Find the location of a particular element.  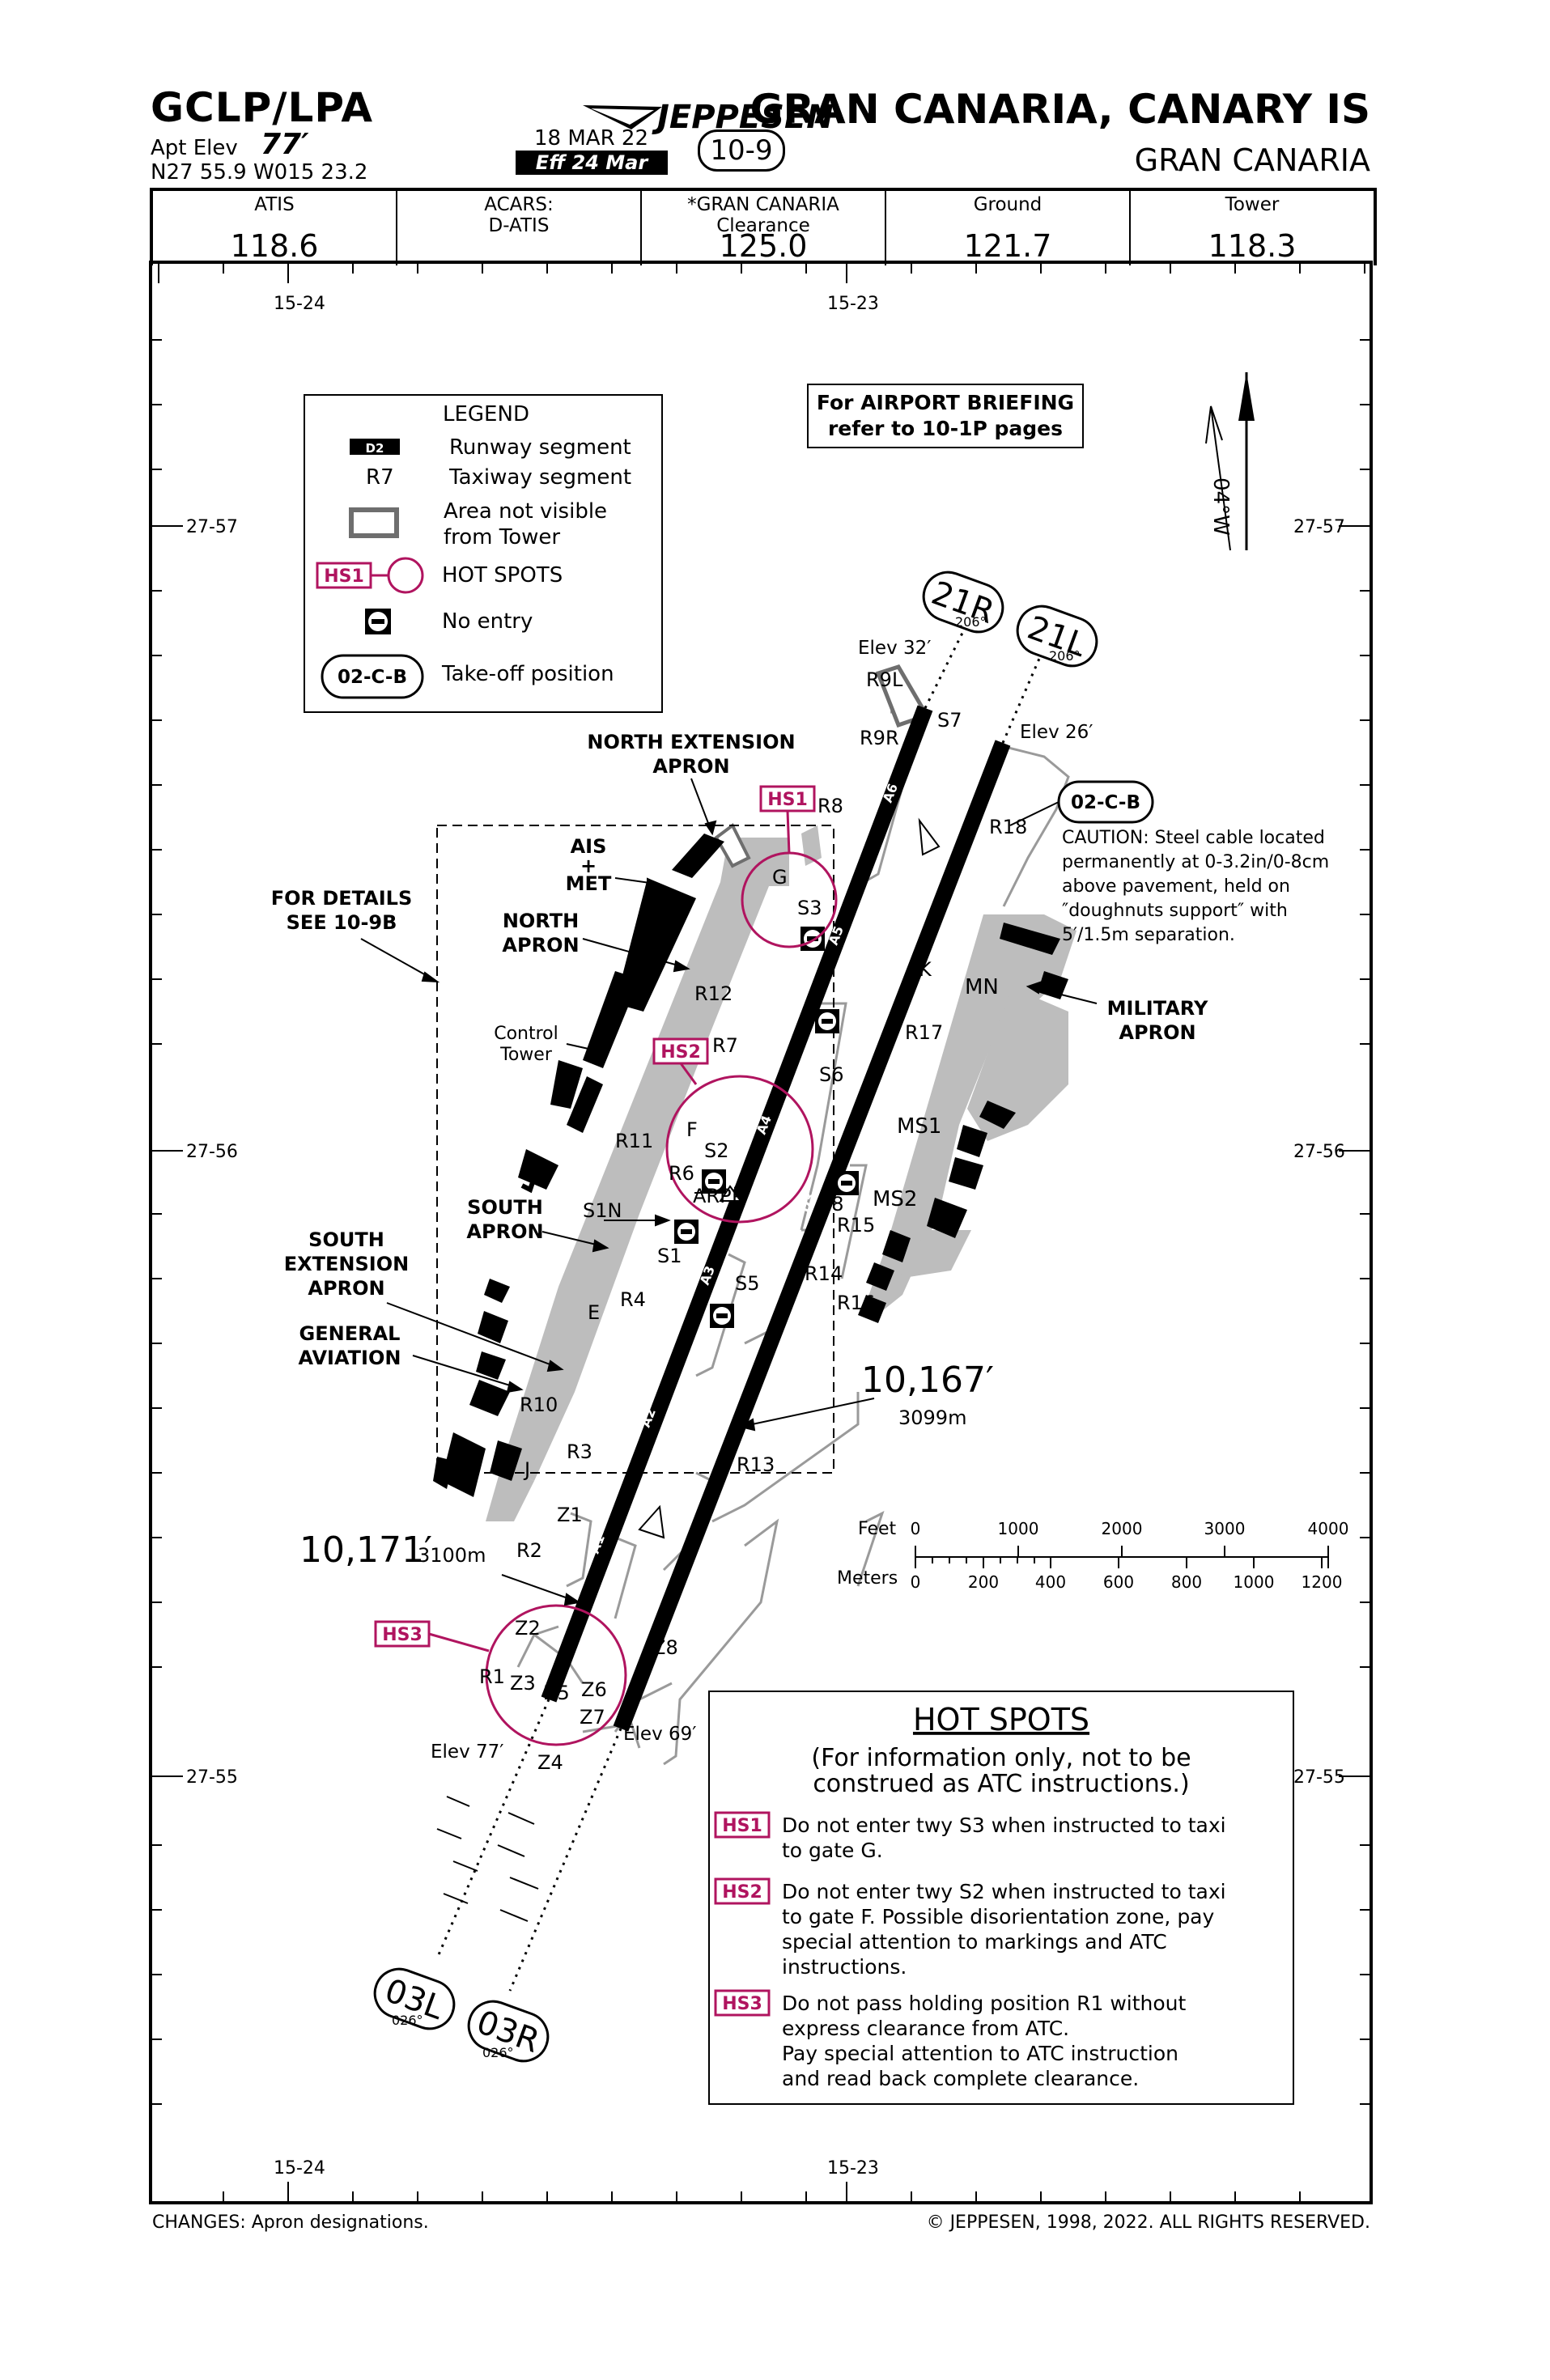

chart-label: 200 is located at coordinates (984, 1582).